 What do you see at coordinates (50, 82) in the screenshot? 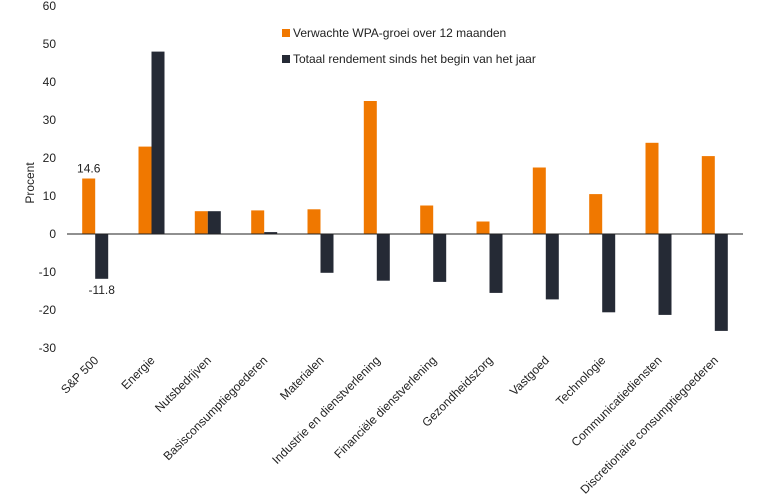
I see `y-tick-label: 40` at bounding box center [50, 82].